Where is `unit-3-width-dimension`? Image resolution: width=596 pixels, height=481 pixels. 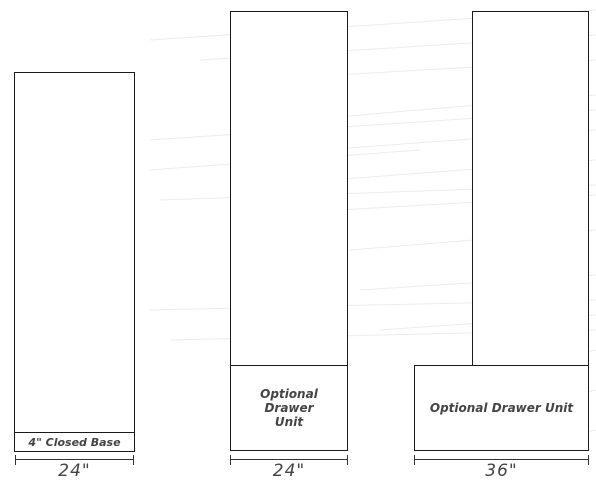 unit-3-width-dimension is located at coordinates (501, 460).